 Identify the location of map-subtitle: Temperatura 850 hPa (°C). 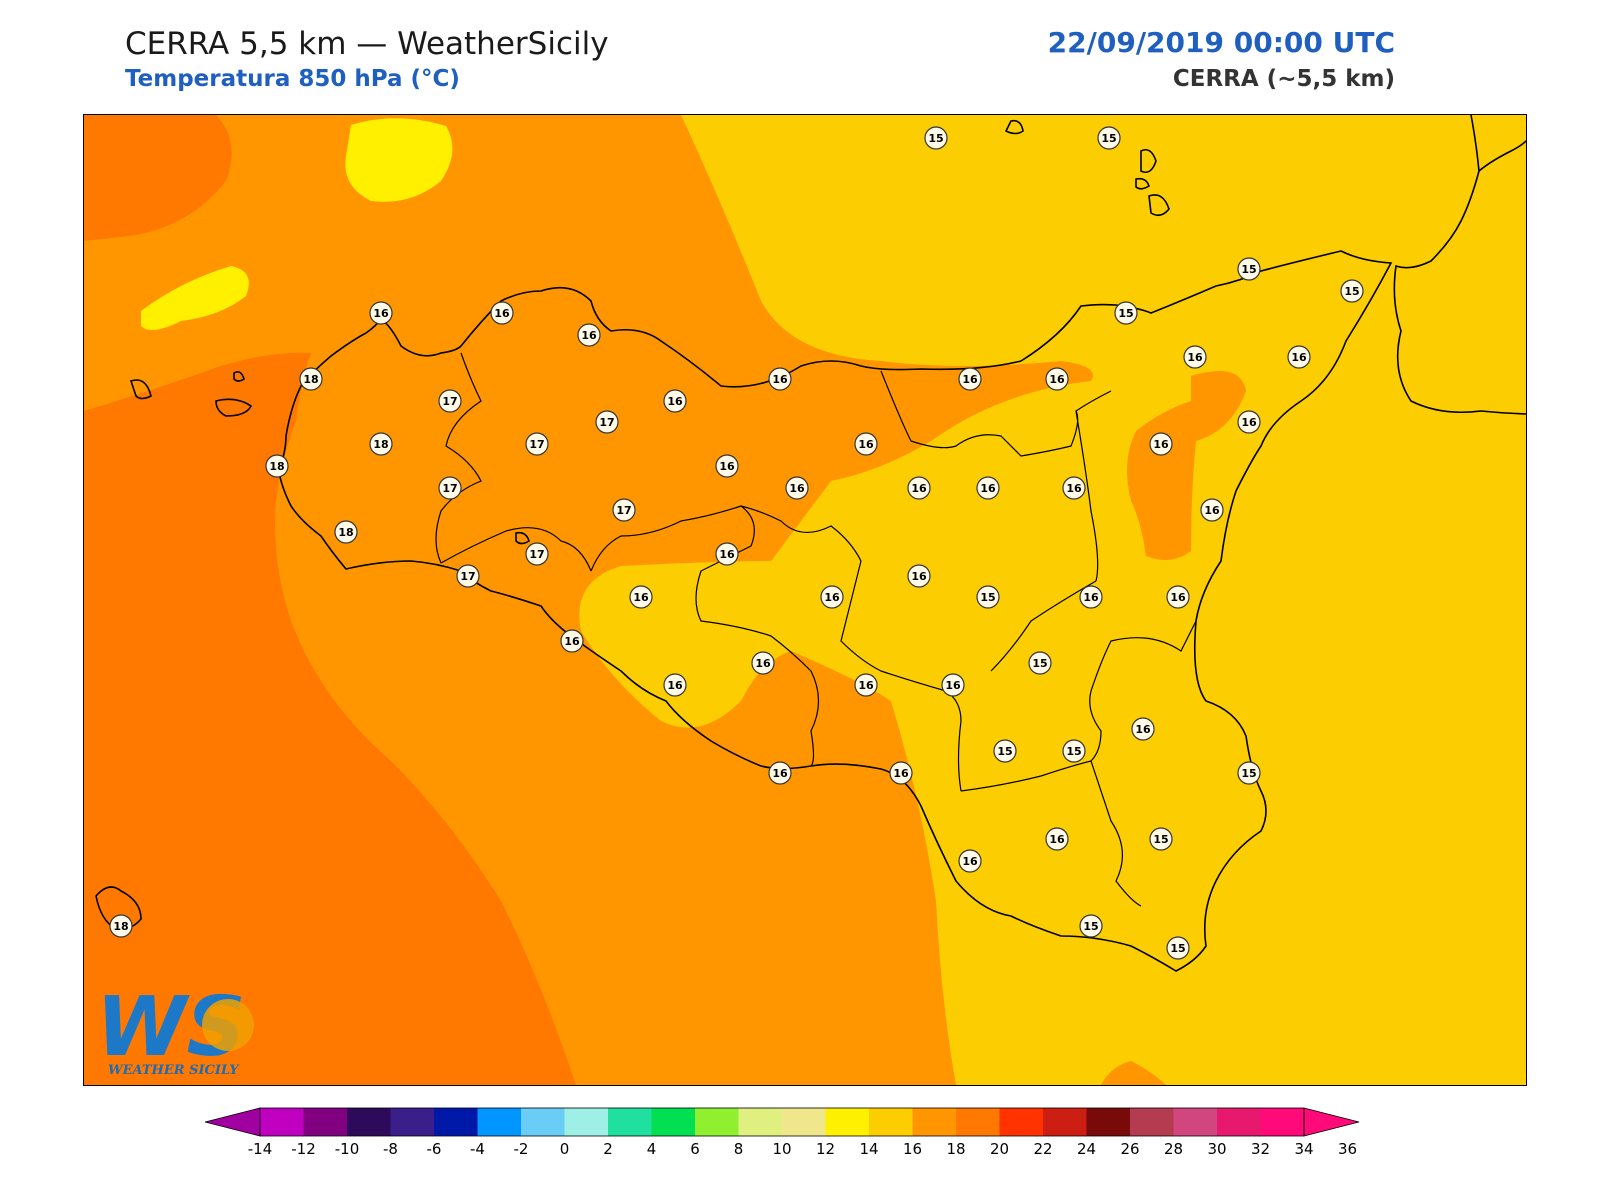
(292, 79).